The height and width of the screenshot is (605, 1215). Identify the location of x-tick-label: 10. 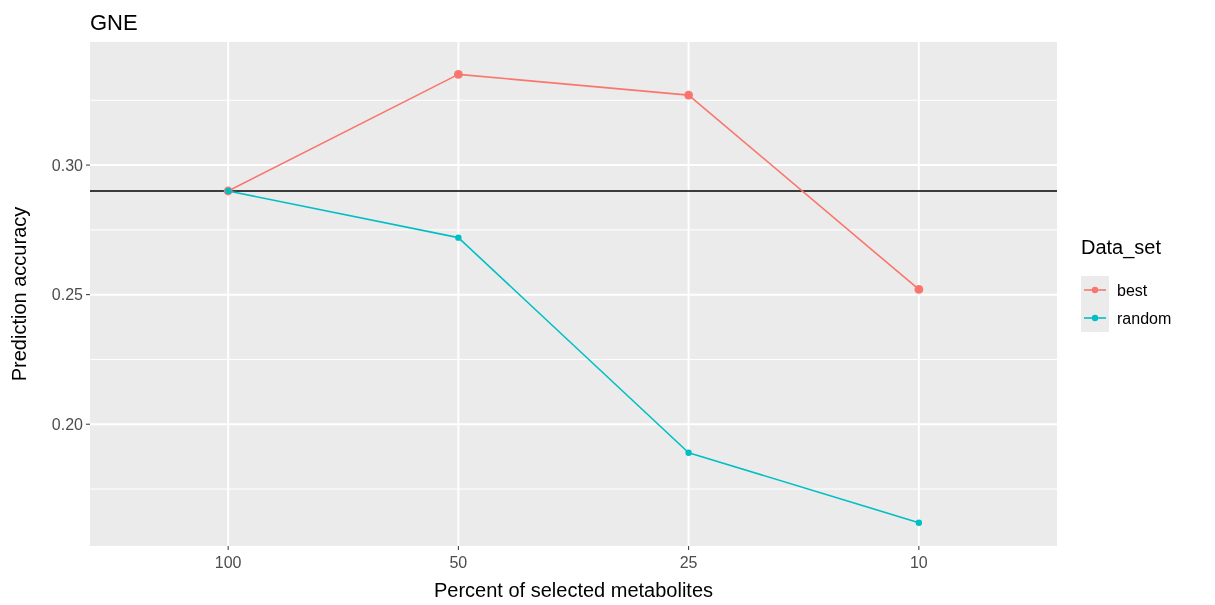
(918, 562).